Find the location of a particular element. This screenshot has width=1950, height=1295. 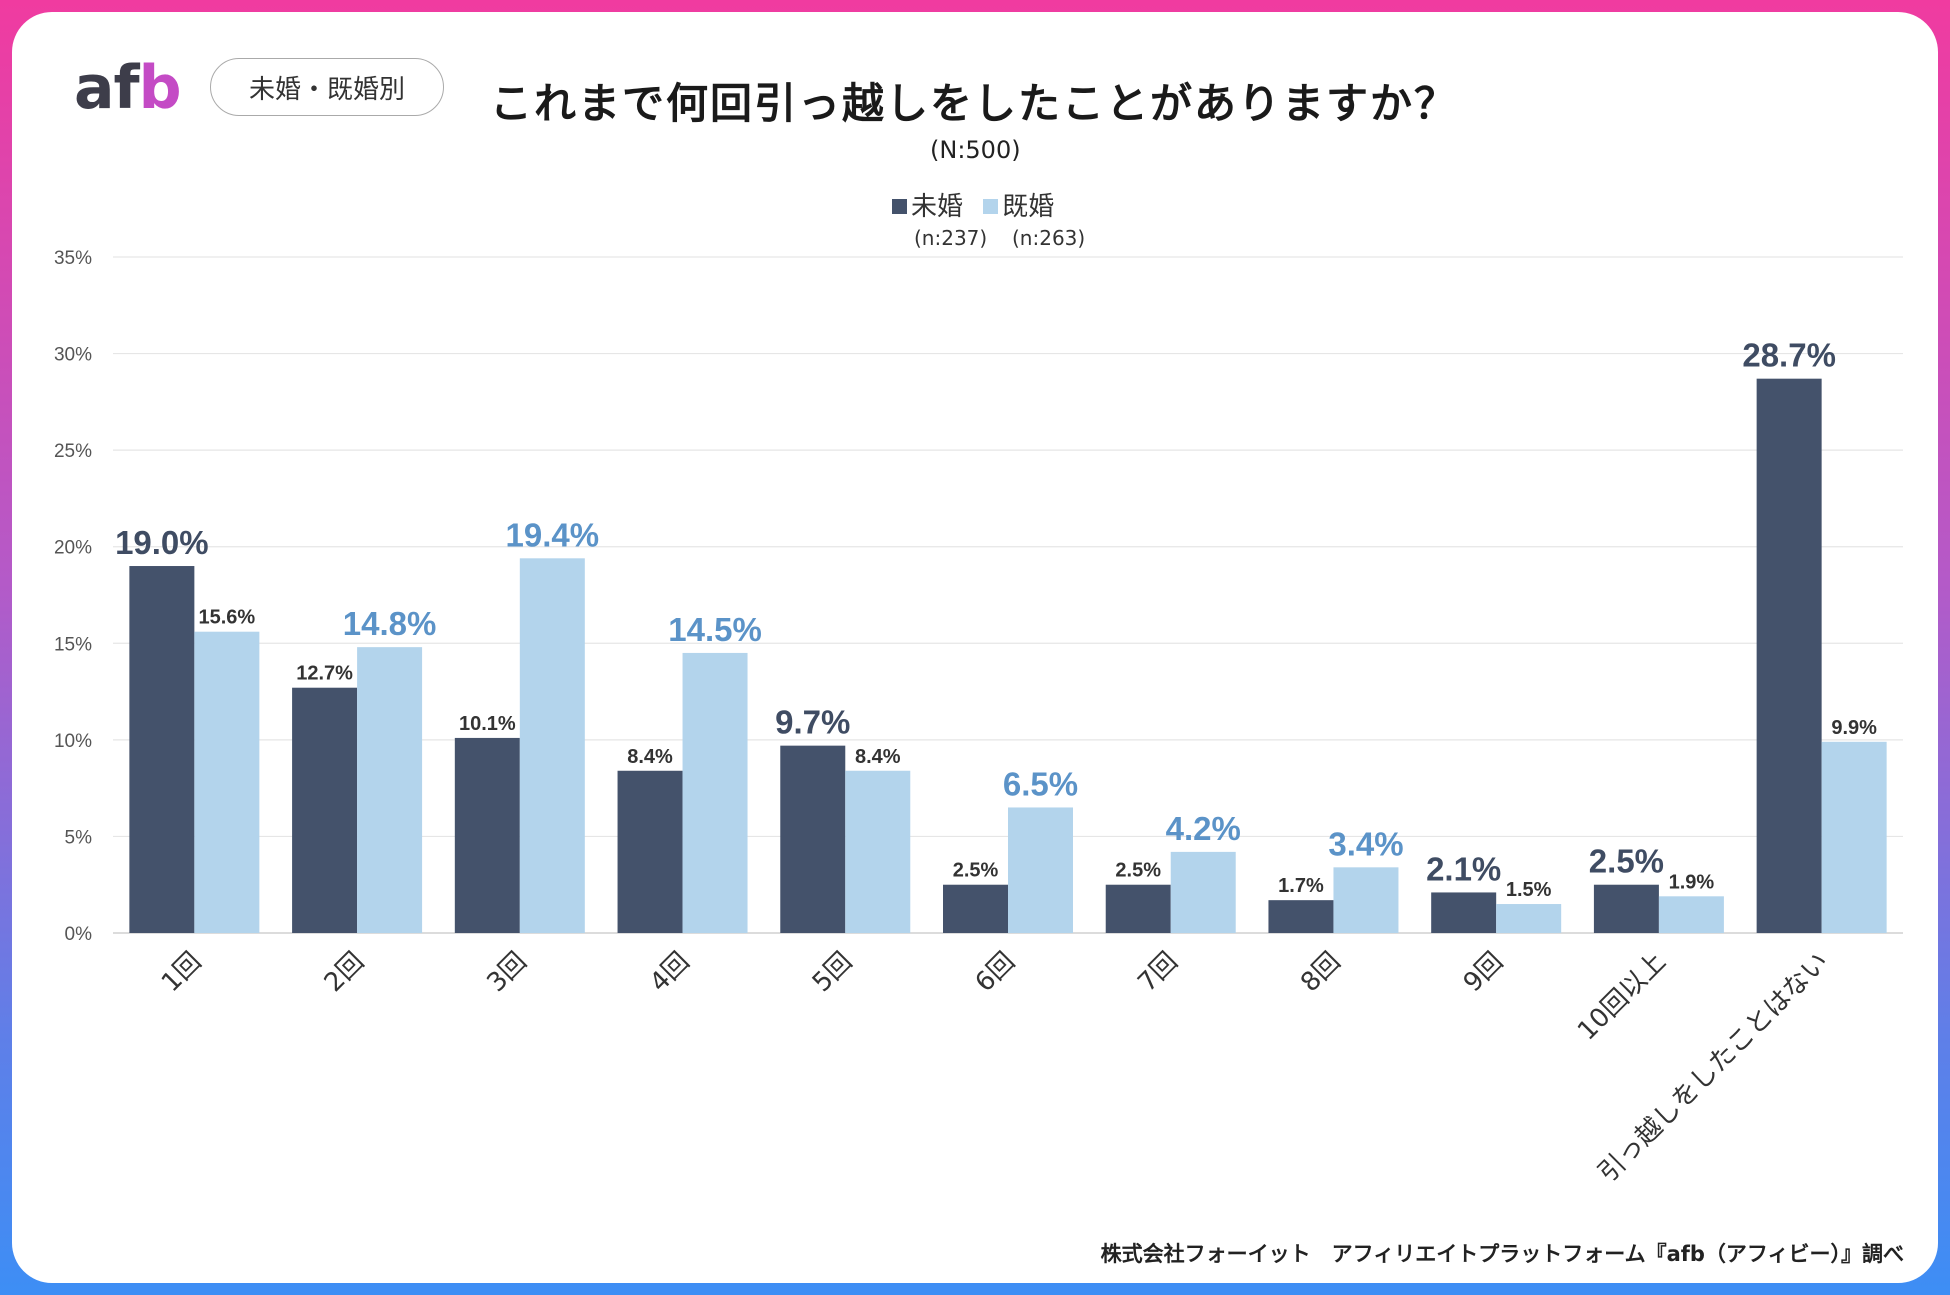

data-label: 10.1% is located at coordinates (487, 724).